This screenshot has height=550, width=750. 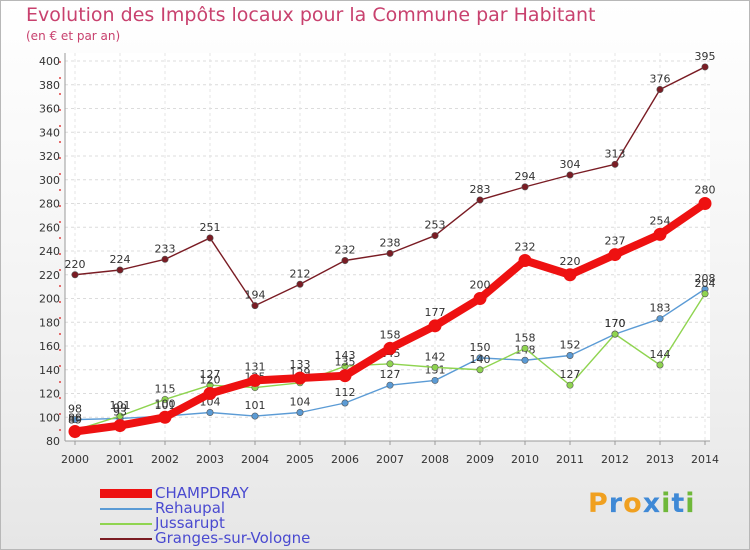 I want to click on data-label-champdray: 254, so click(x=660, y=220).